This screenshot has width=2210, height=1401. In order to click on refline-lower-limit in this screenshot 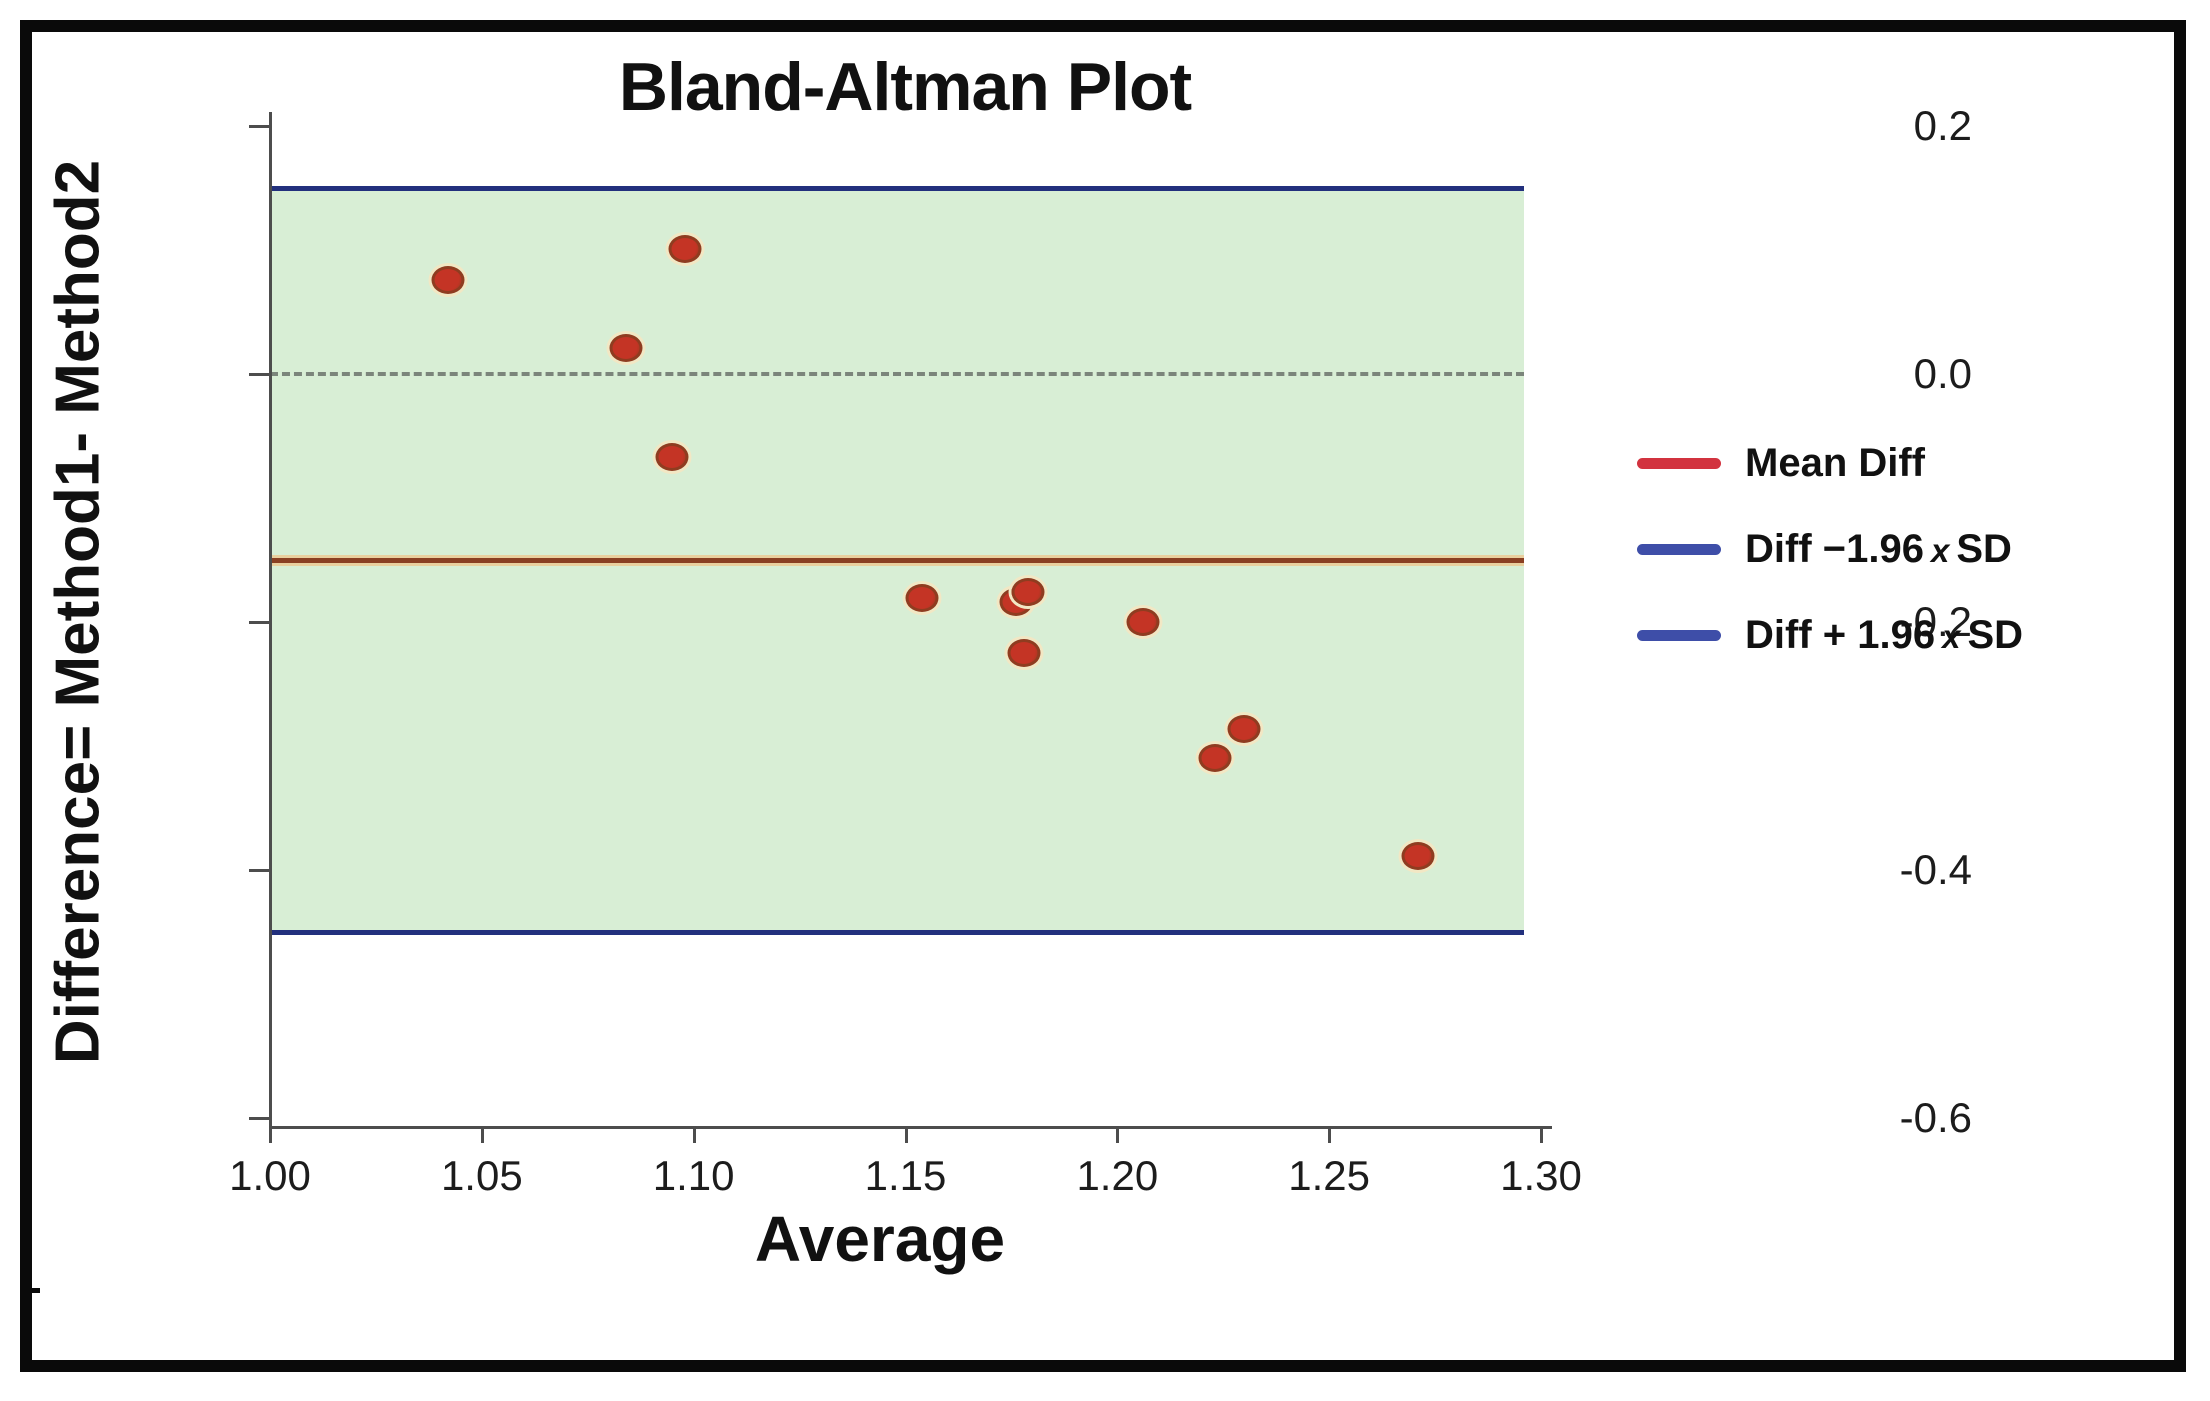, I will do `click(897, 932)`.